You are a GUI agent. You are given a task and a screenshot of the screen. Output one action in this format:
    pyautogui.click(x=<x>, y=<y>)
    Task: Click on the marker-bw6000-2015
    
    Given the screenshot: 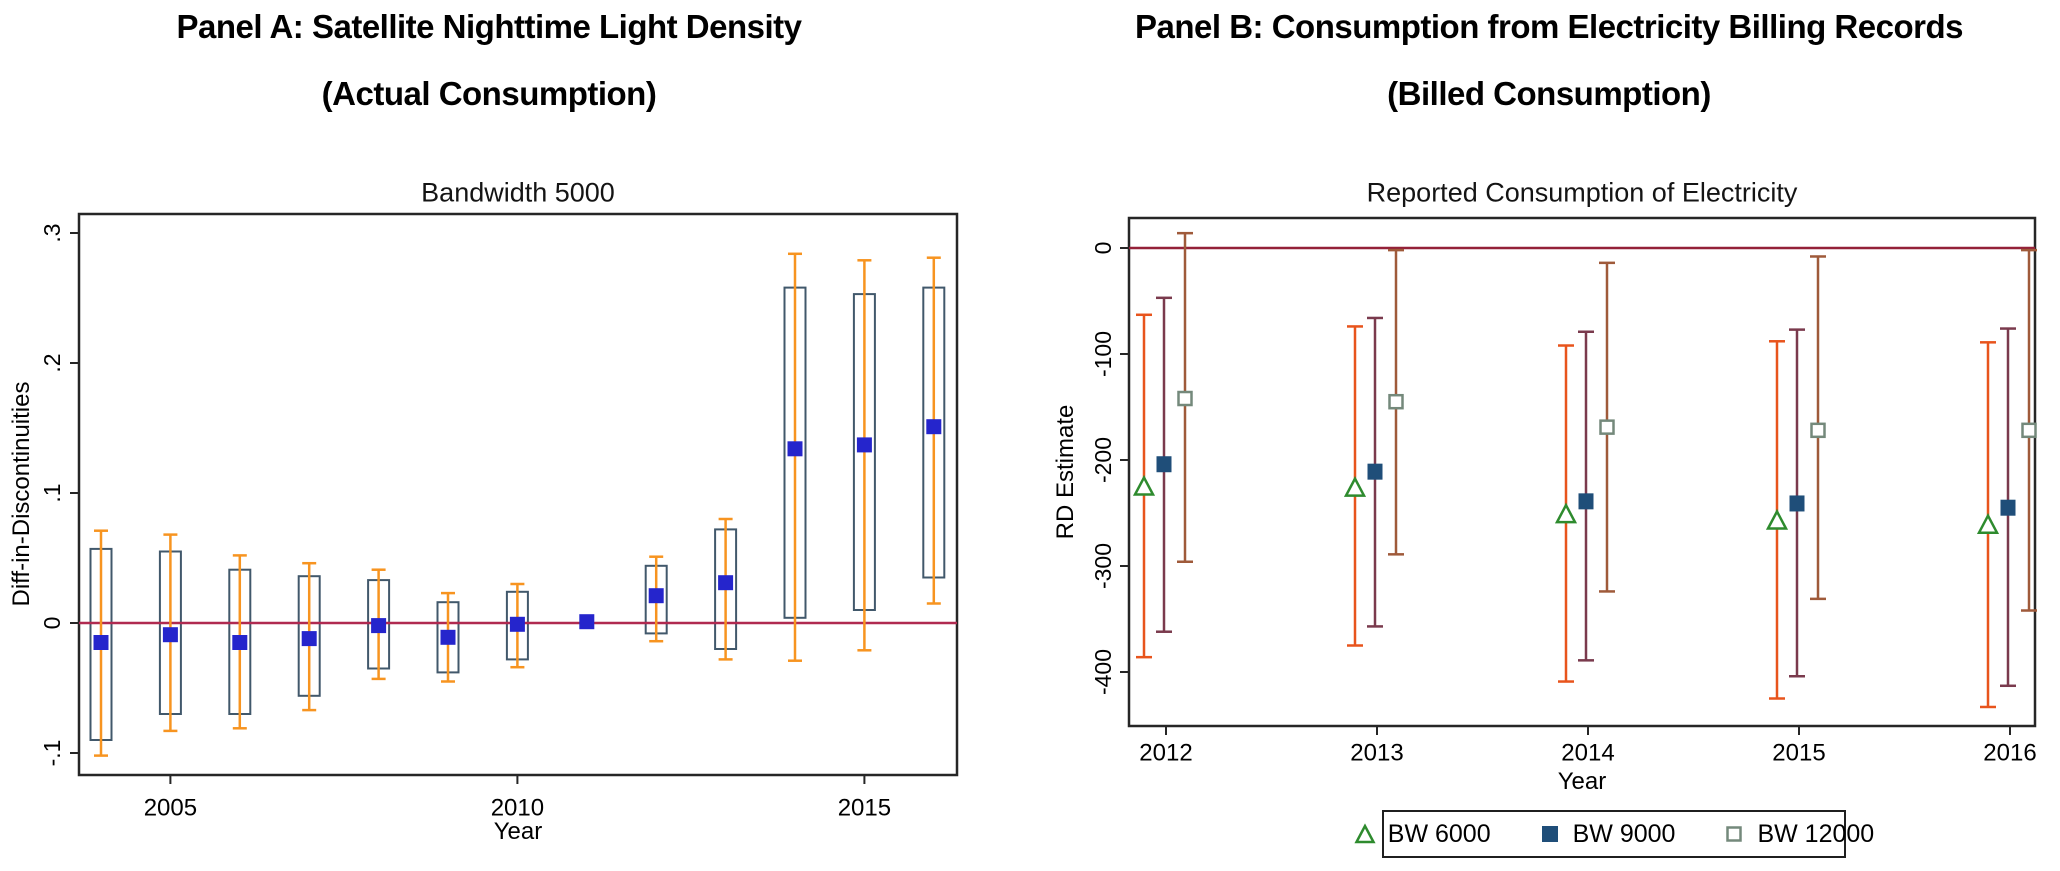 What is the action you would take?
    pyautogui.click(x=1777, y=519)
    